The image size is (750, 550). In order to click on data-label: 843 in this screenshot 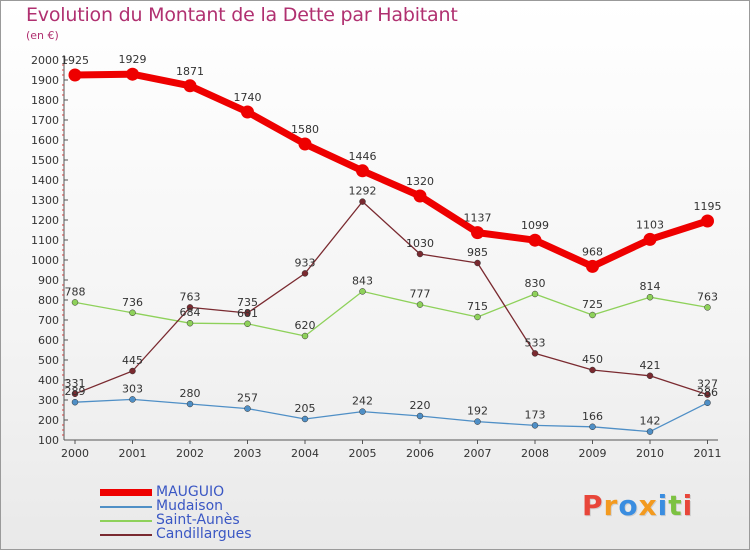, I will do `click(362, 280)`.